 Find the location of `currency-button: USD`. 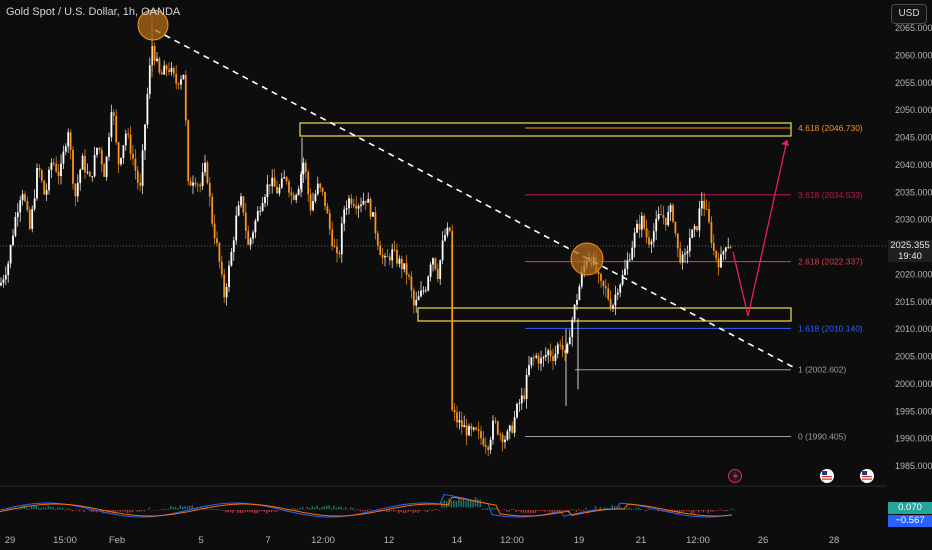

currency-button: USD is located at coordinates (909, 14).